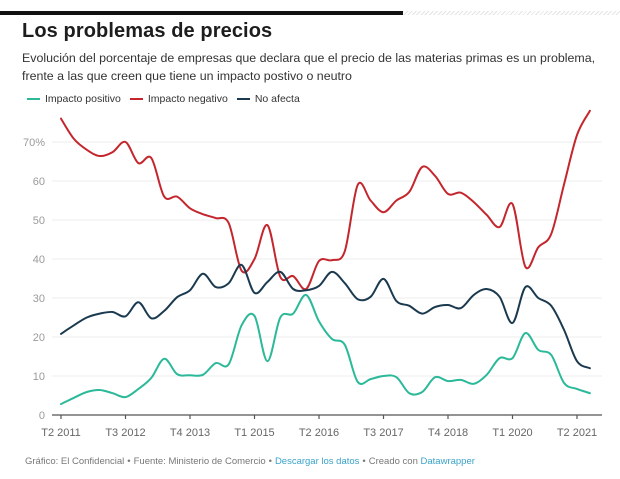 Image resolution: width=620 pixels, height=479 pixels. Describe the element at coordinates (136, 99) in the screenshot. I see `legend-swatch-negative` at that location.